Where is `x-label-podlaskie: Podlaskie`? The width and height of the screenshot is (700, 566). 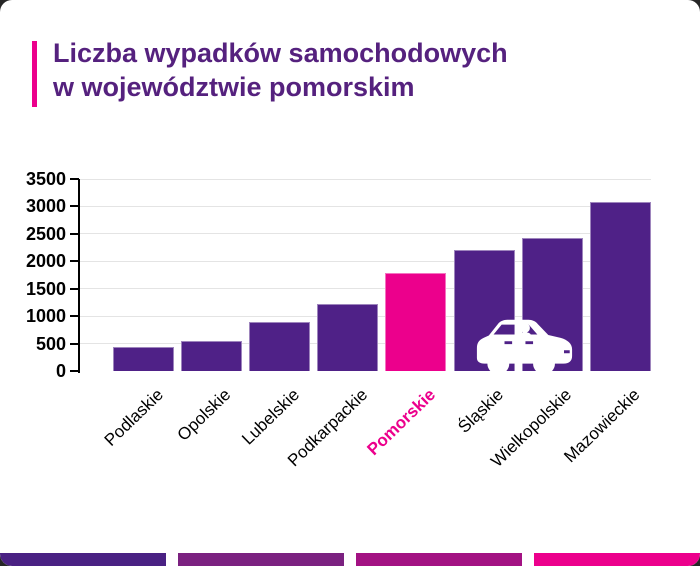
x-label-podlaskie: Podlaskie is located at coordinates (133, 417).